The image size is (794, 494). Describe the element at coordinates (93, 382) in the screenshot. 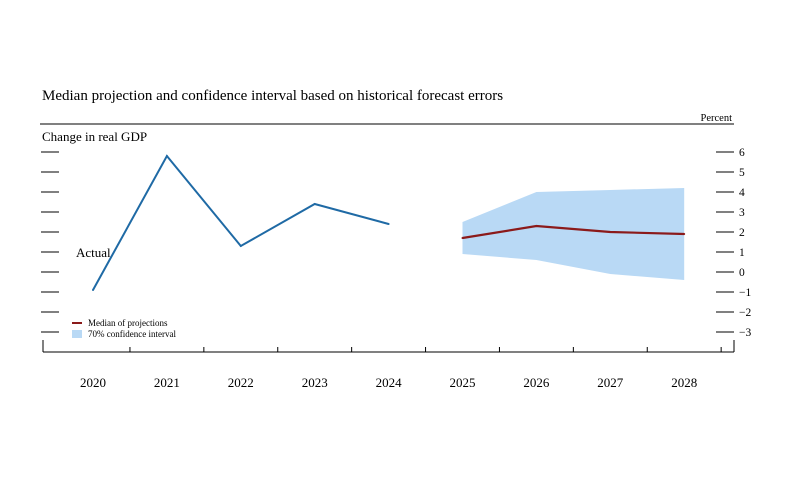

I see `x-tick-label: 2020` at that location.